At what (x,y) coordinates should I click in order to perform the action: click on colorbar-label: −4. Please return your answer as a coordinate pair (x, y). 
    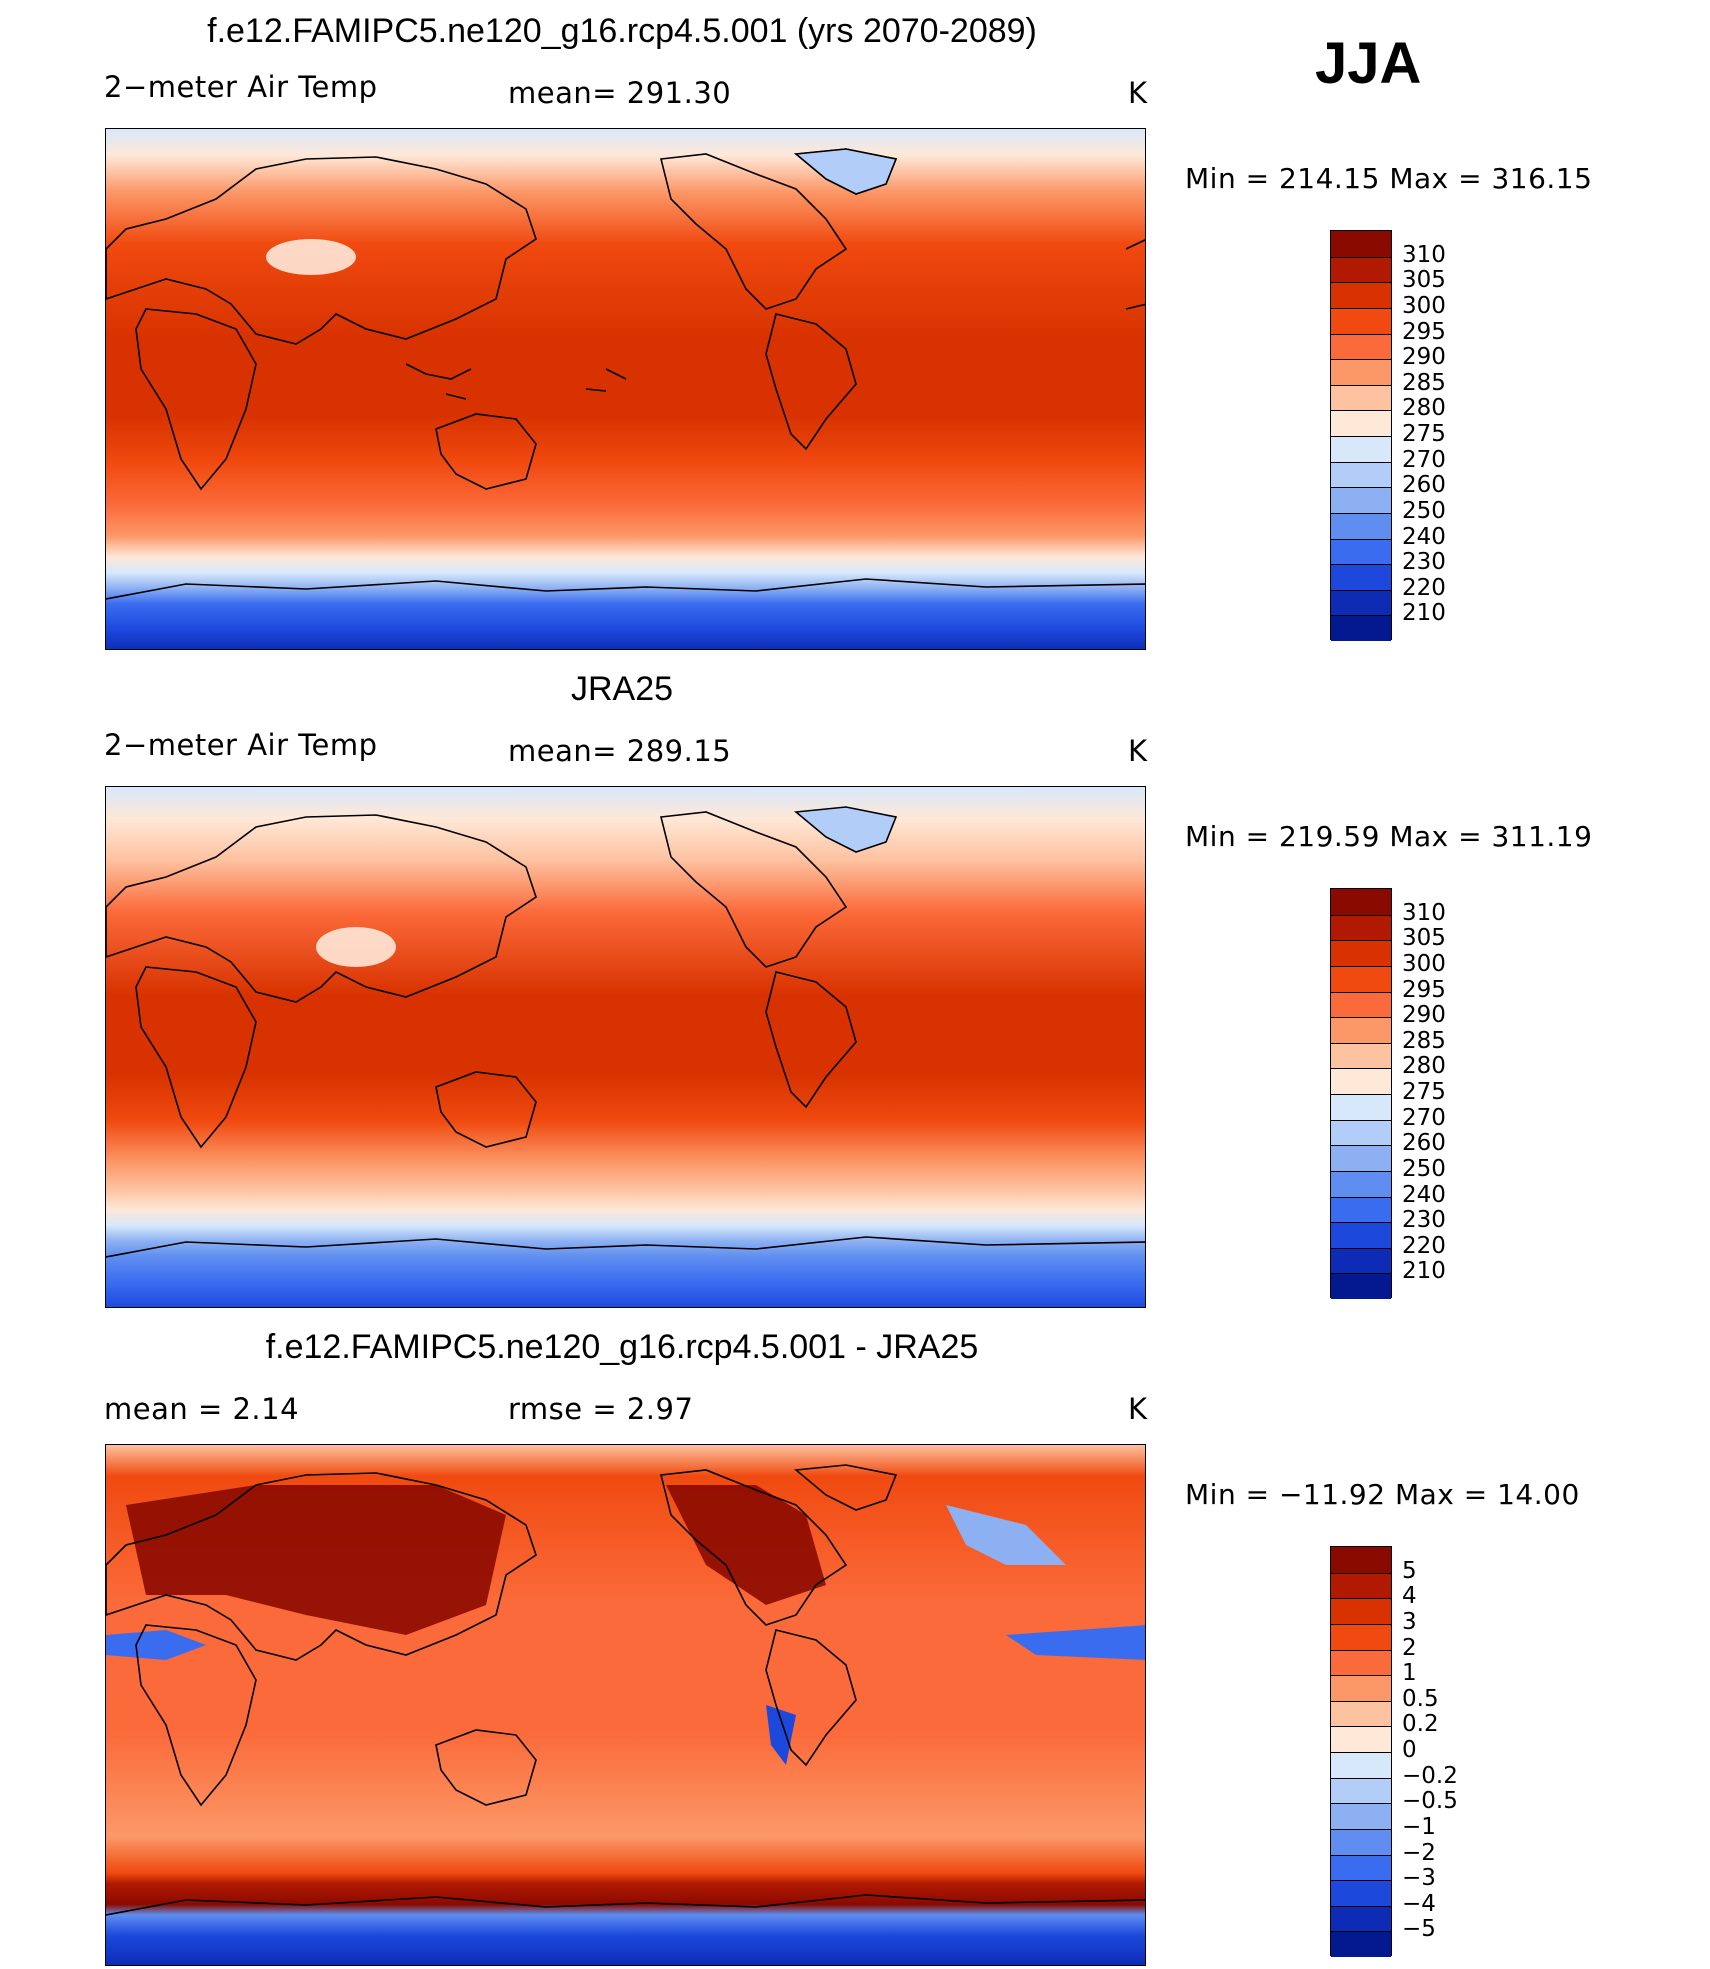
    Looking at the image, I should click on (1419, 1903).